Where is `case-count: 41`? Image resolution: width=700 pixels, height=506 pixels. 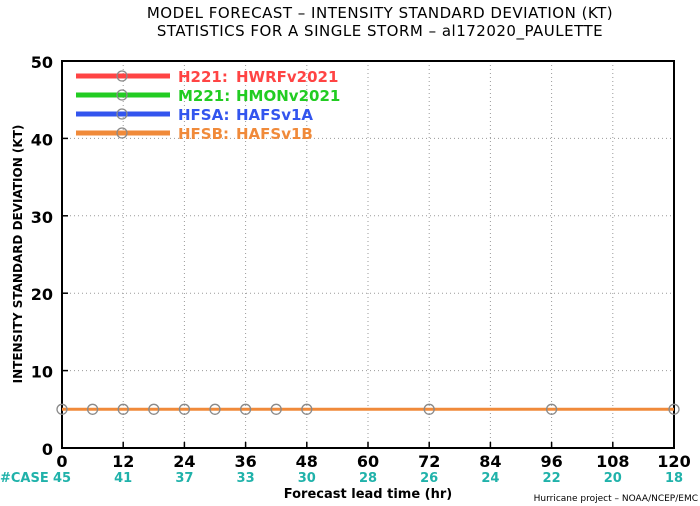
case-count: 41 is located at coordinates (123, 478).